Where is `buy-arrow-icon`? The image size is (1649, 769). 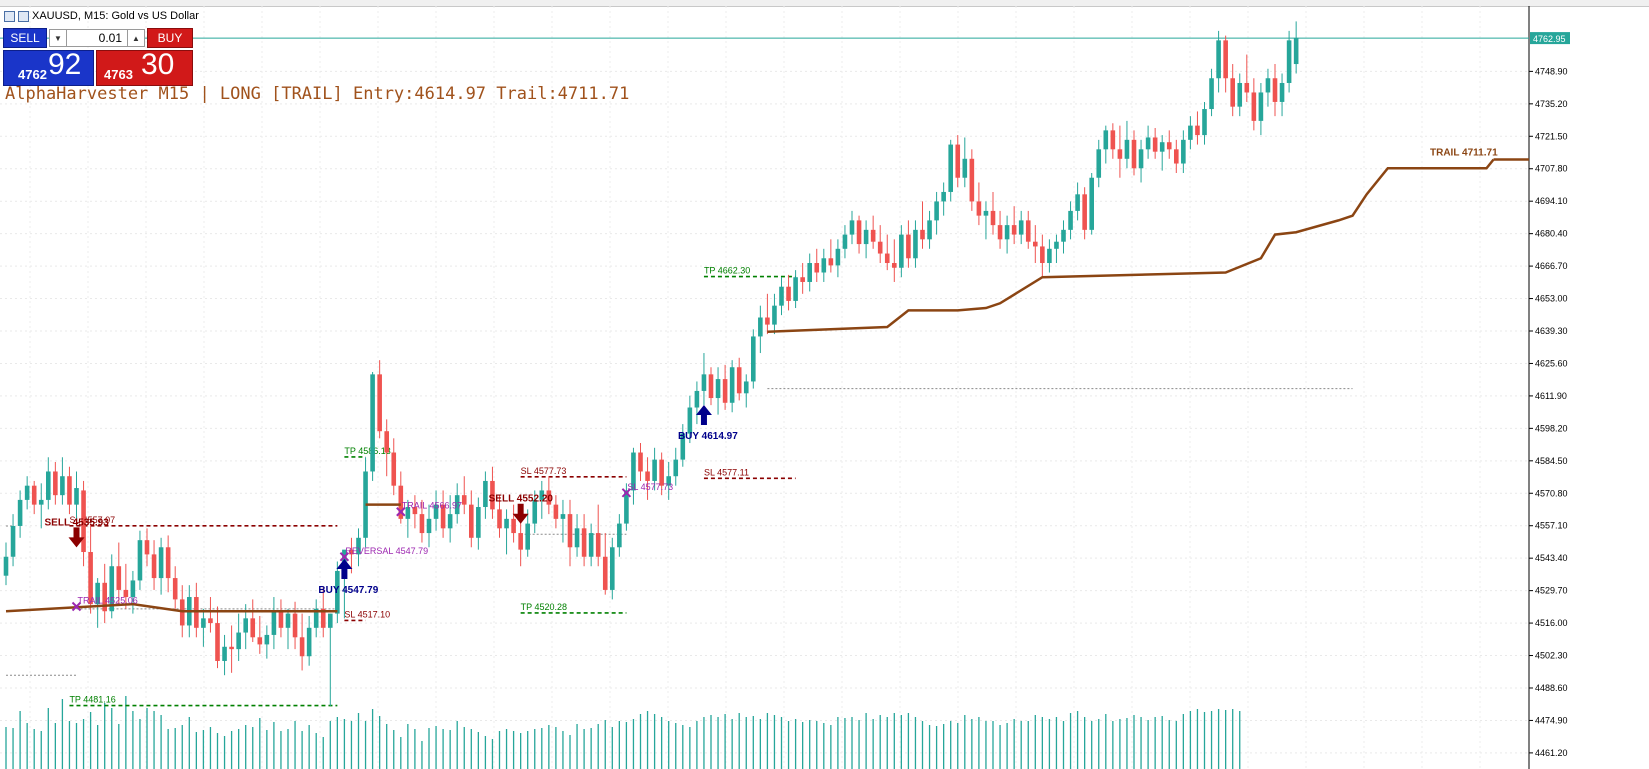 buy-arrow-icon is located at coordinates (344, 568).